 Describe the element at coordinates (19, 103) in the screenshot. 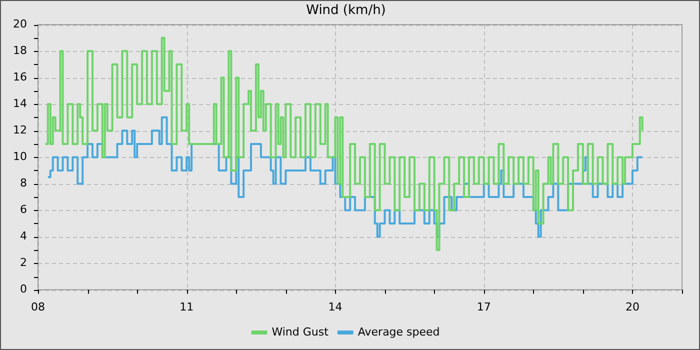

I see `y-tick-label: 14` at that location.